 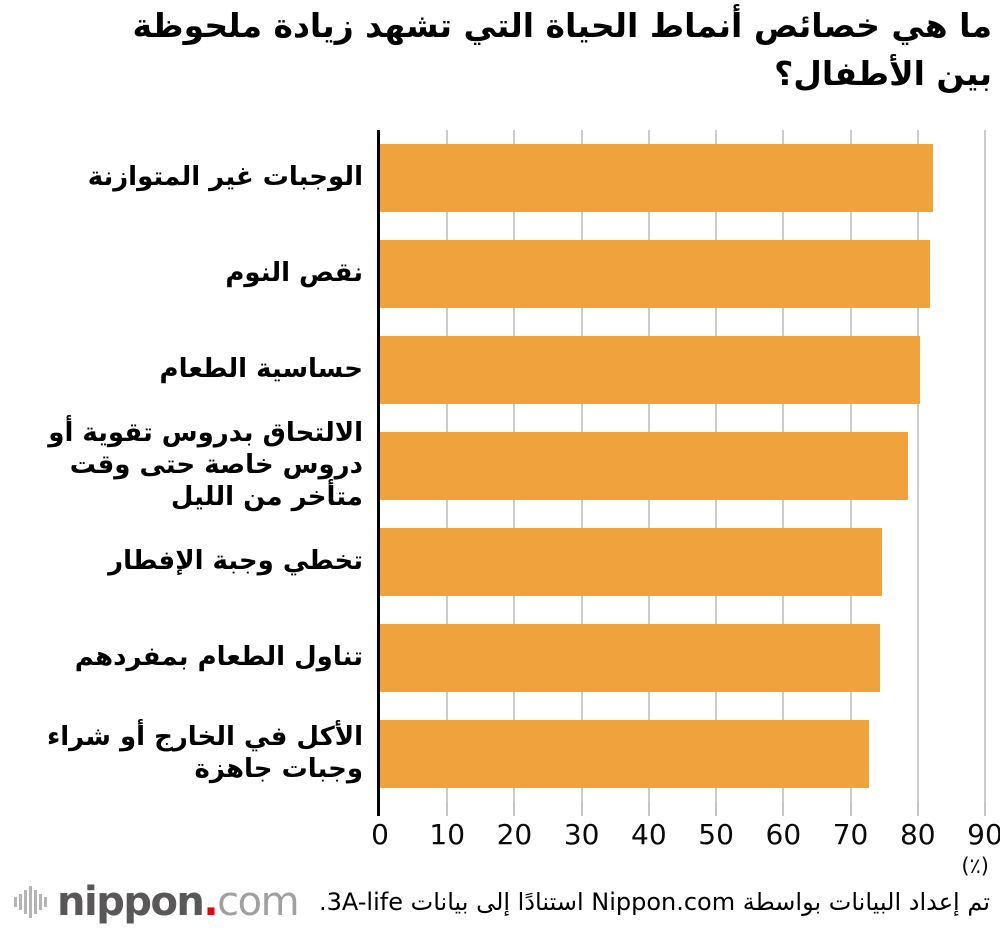 I want to click on tick-label: 70, so click(x=850, y=834).